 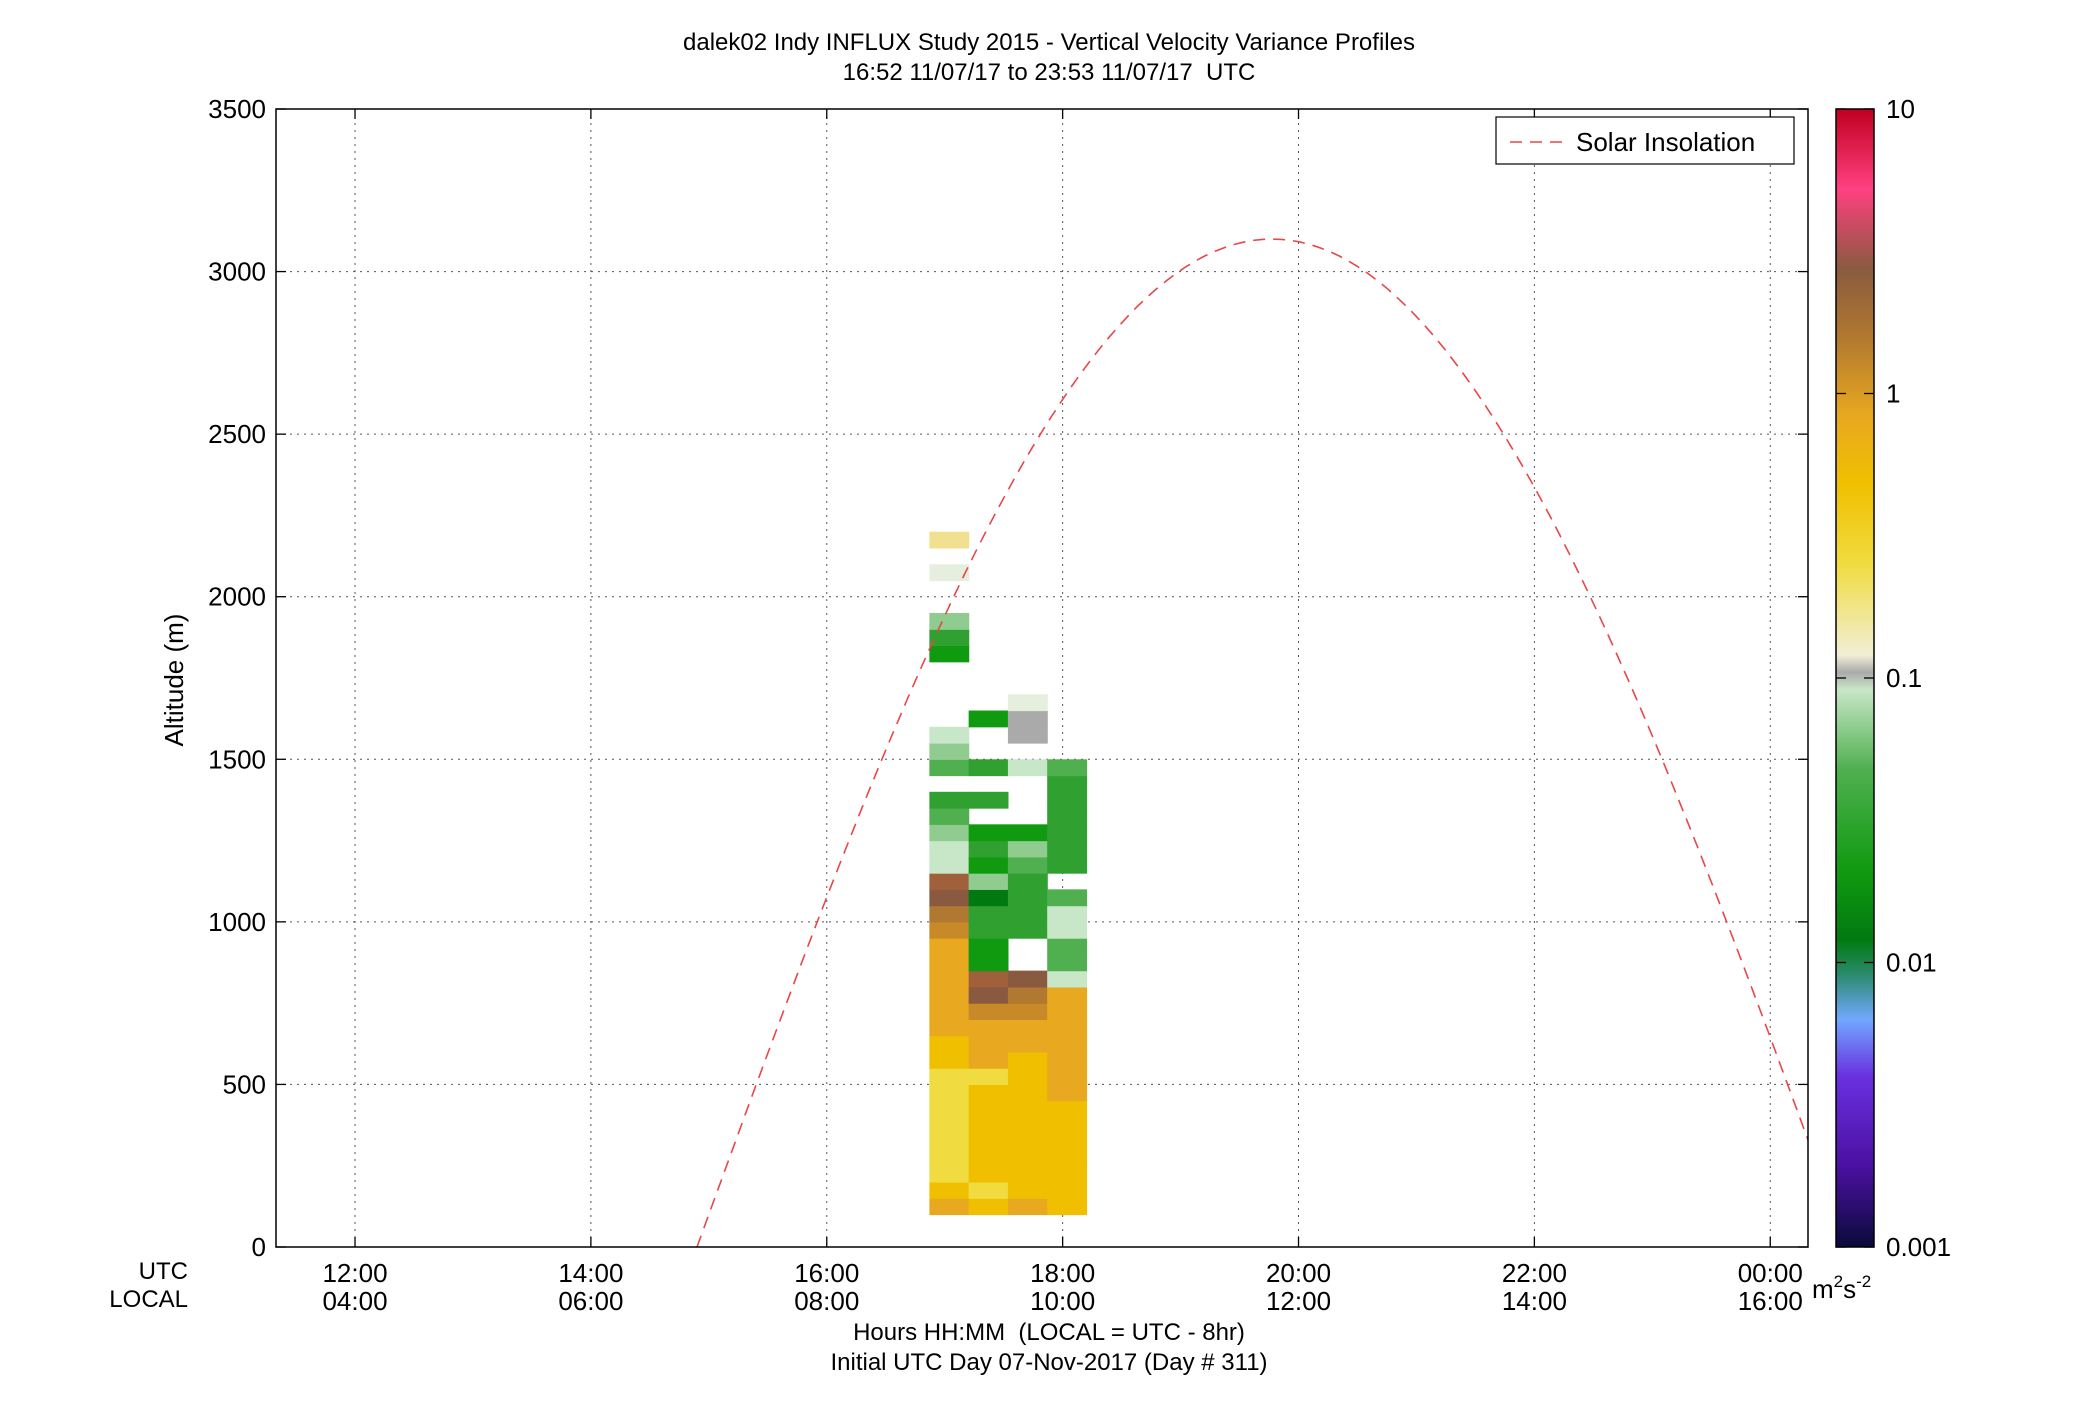 I want to click on y-tick-label: 2500, so click(x=237, y=434).